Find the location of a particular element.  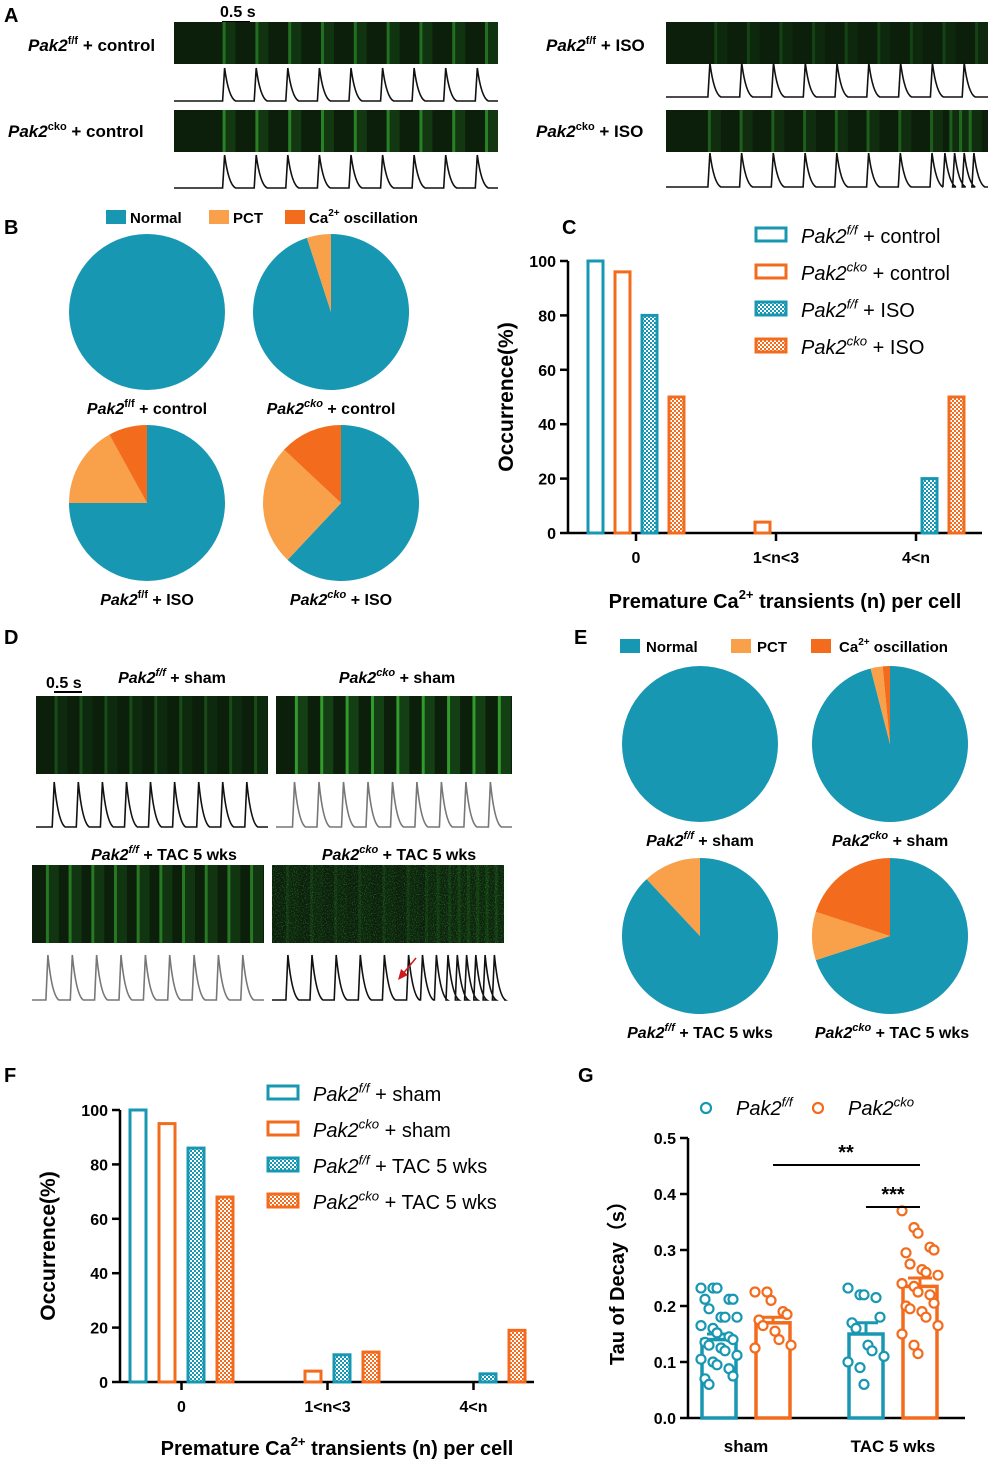

pie-b3-slice-pct is located at coordinates (108, 468).